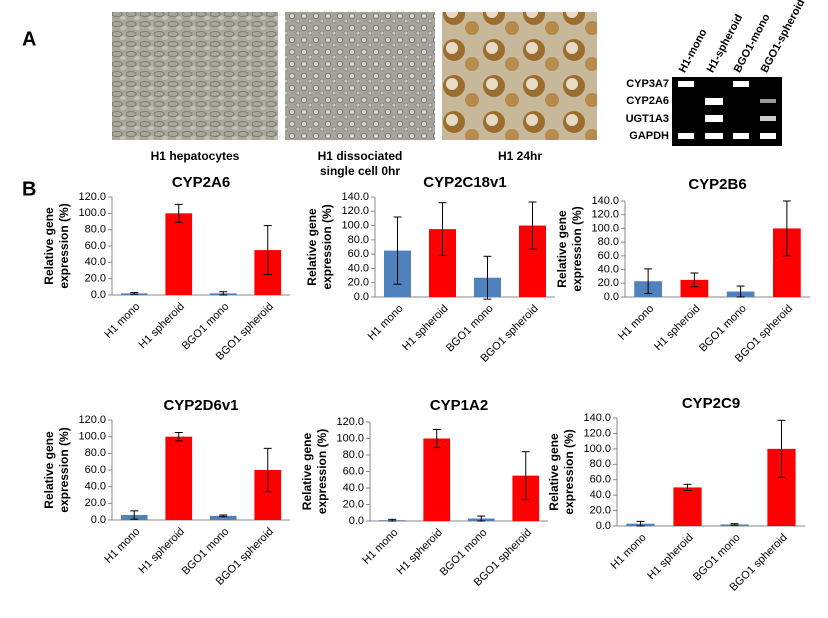  I want to click on image-caption: single cell 0hr, so click(360, 171).